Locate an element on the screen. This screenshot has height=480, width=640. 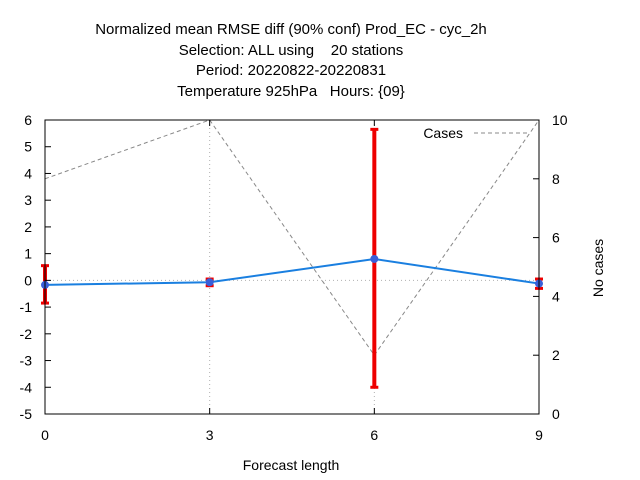
y2-tick-label: 2 is located at coordinates (556, 355).